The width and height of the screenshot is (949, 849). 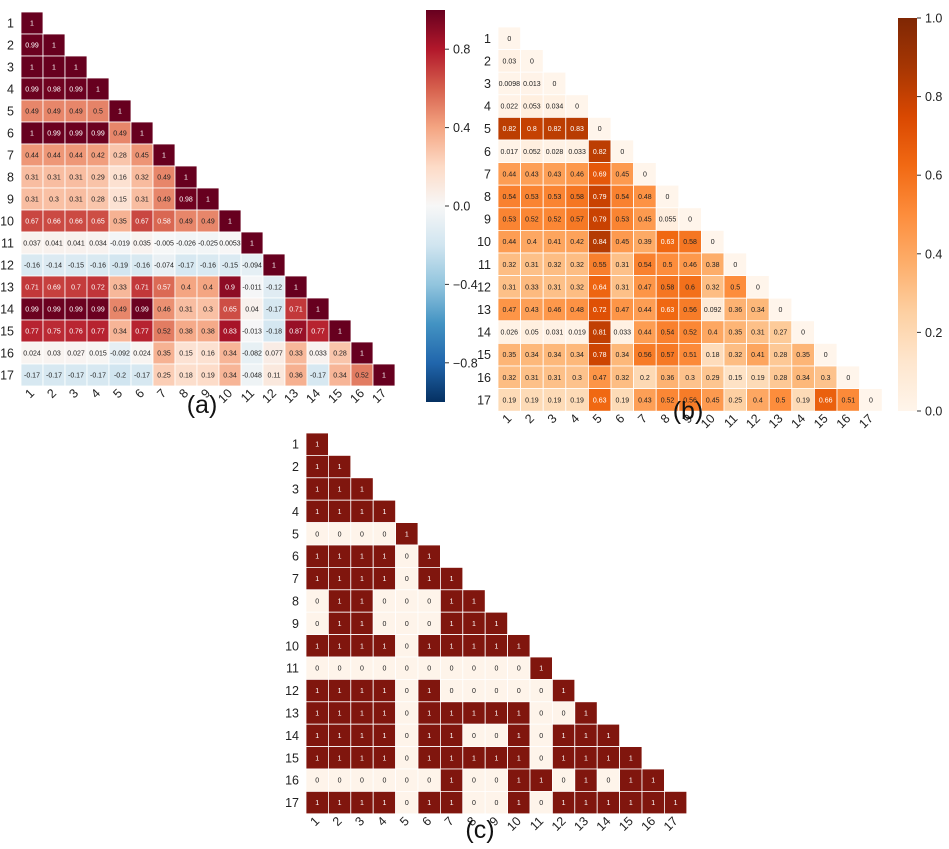 What do you see at coordinates (98, 243) in the screenshot?
I see `cell-label: 0.034` at bounding box center [98, 243].